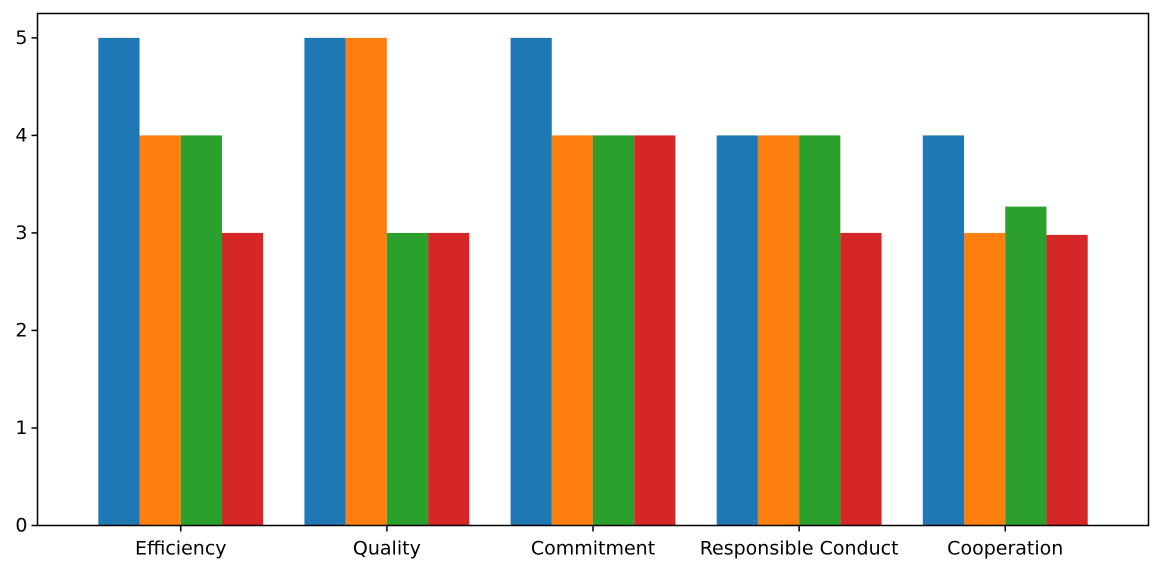 The height and width of the screenshot is (573, 1162). What do you see at coordinates (21, 233) in the screenshot?
I see `y-tick-label-3: 3` at bounding box center [21, 233].